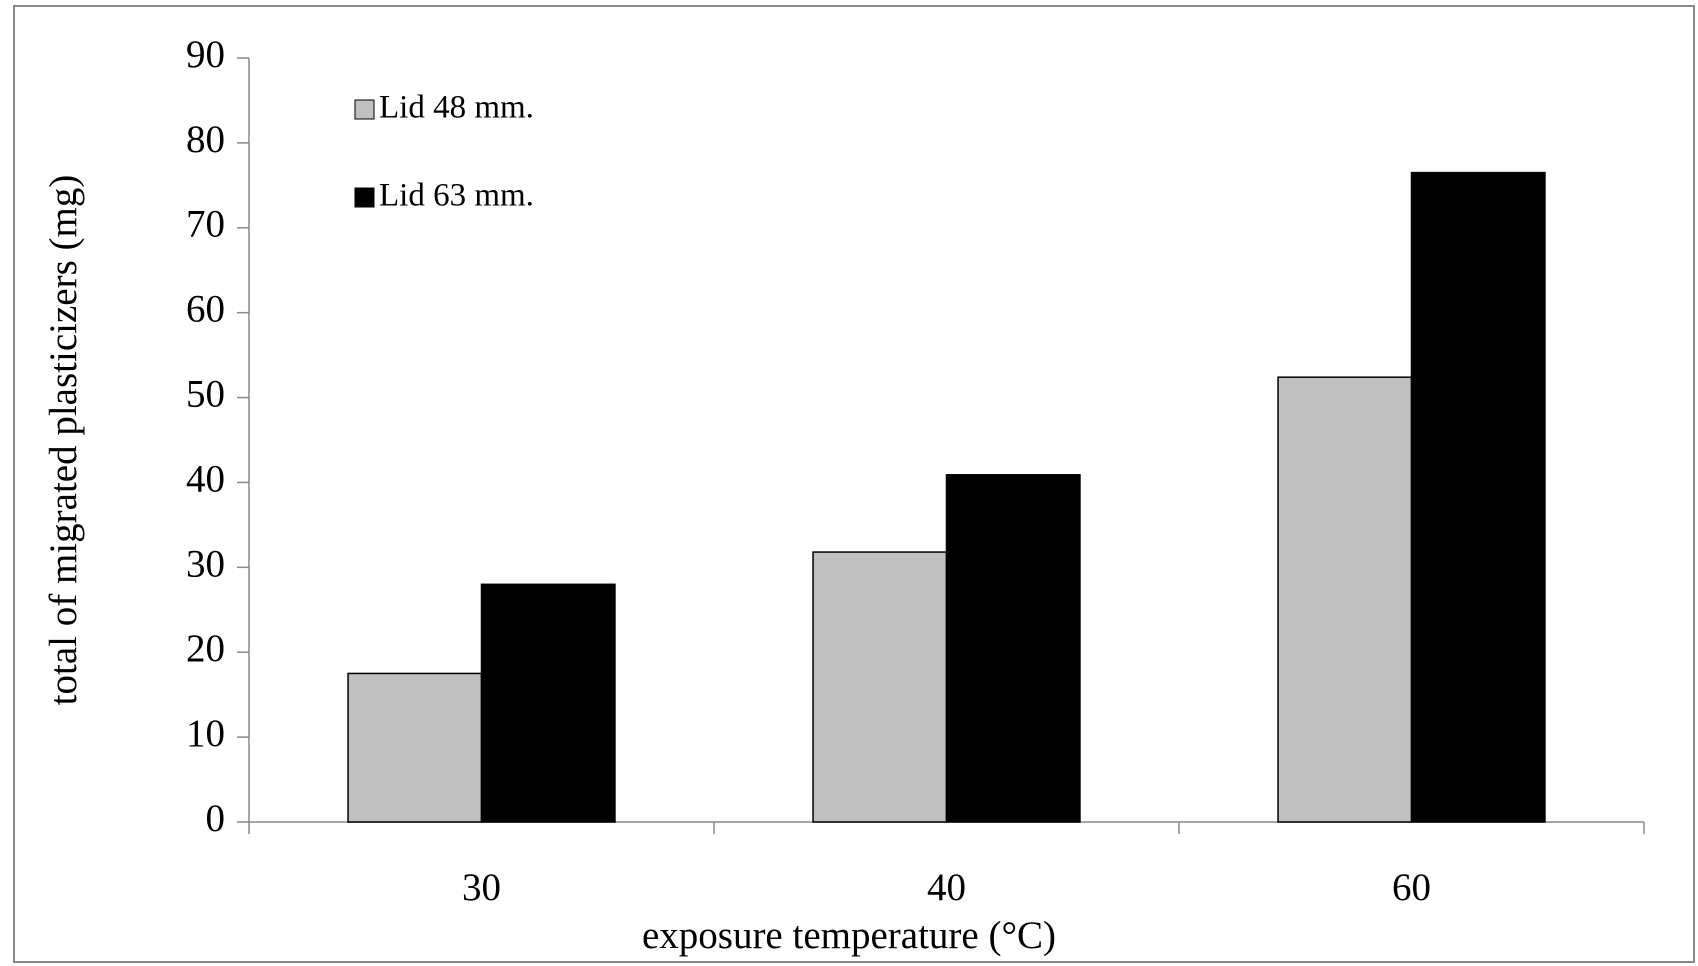  Describe the element at coordinates (63, 440) in the screenshot. I see `y-axis-label: total of migrated plasticizers (mg)` at that location.